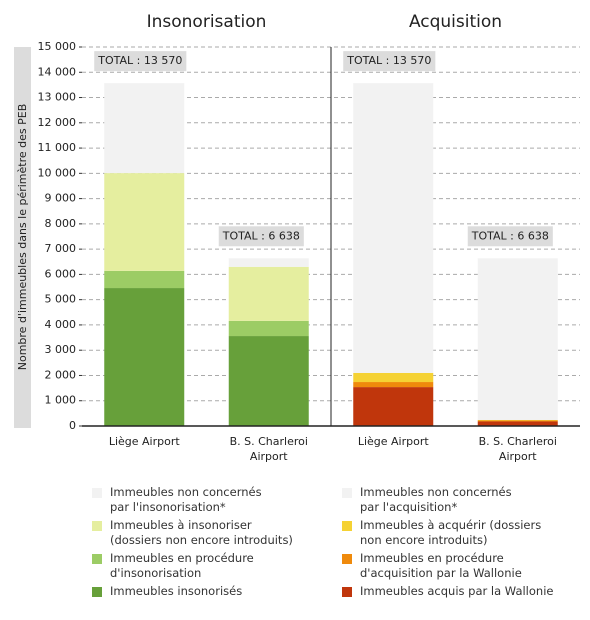  I want to click on y-tick-label: 6 000, so click(61, 273).